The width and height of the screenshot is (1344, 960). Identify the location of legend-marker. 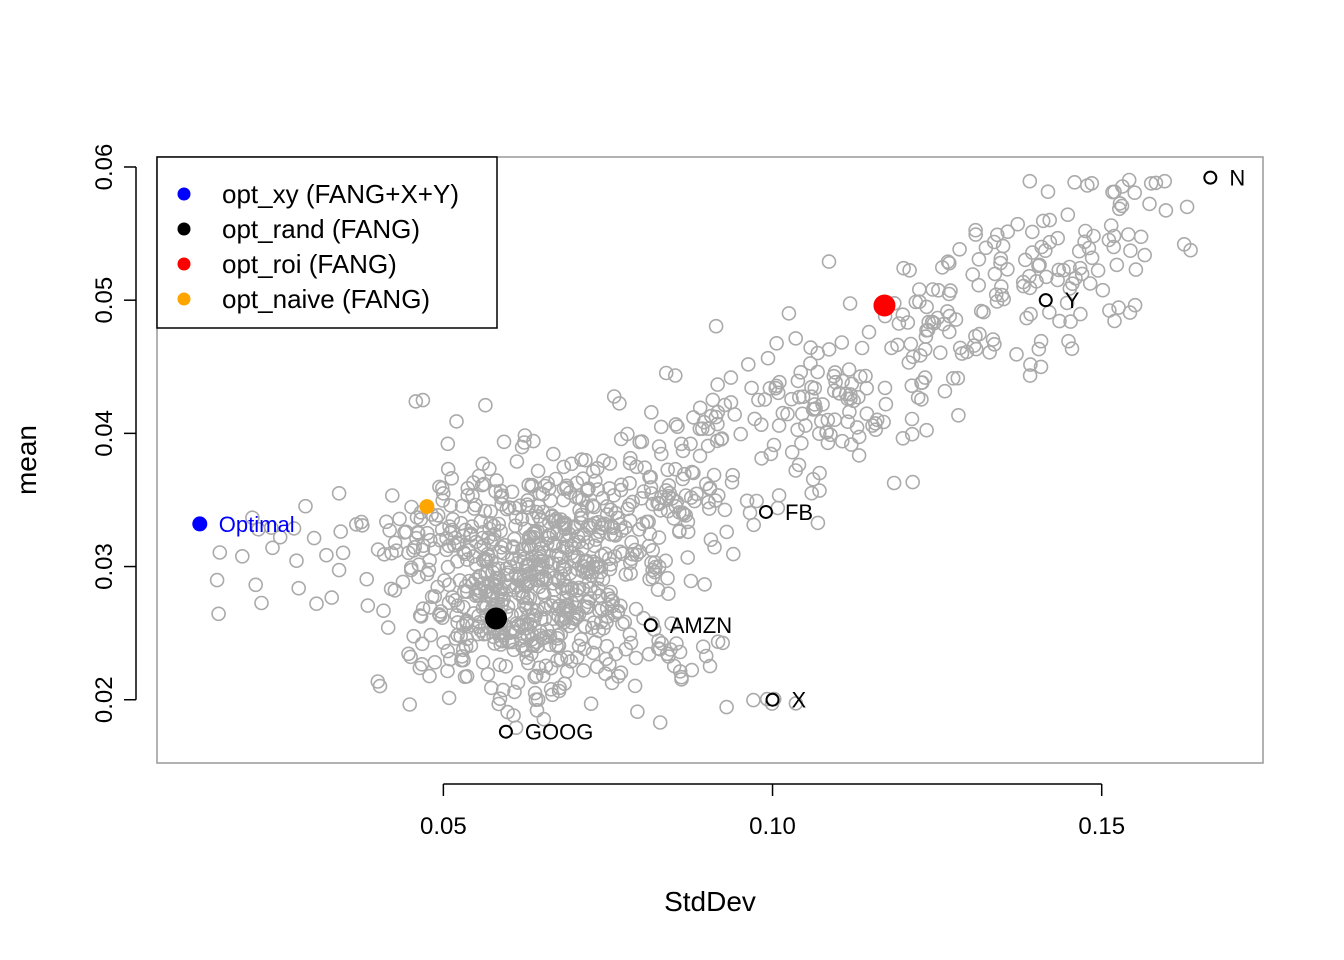
(184, 229).